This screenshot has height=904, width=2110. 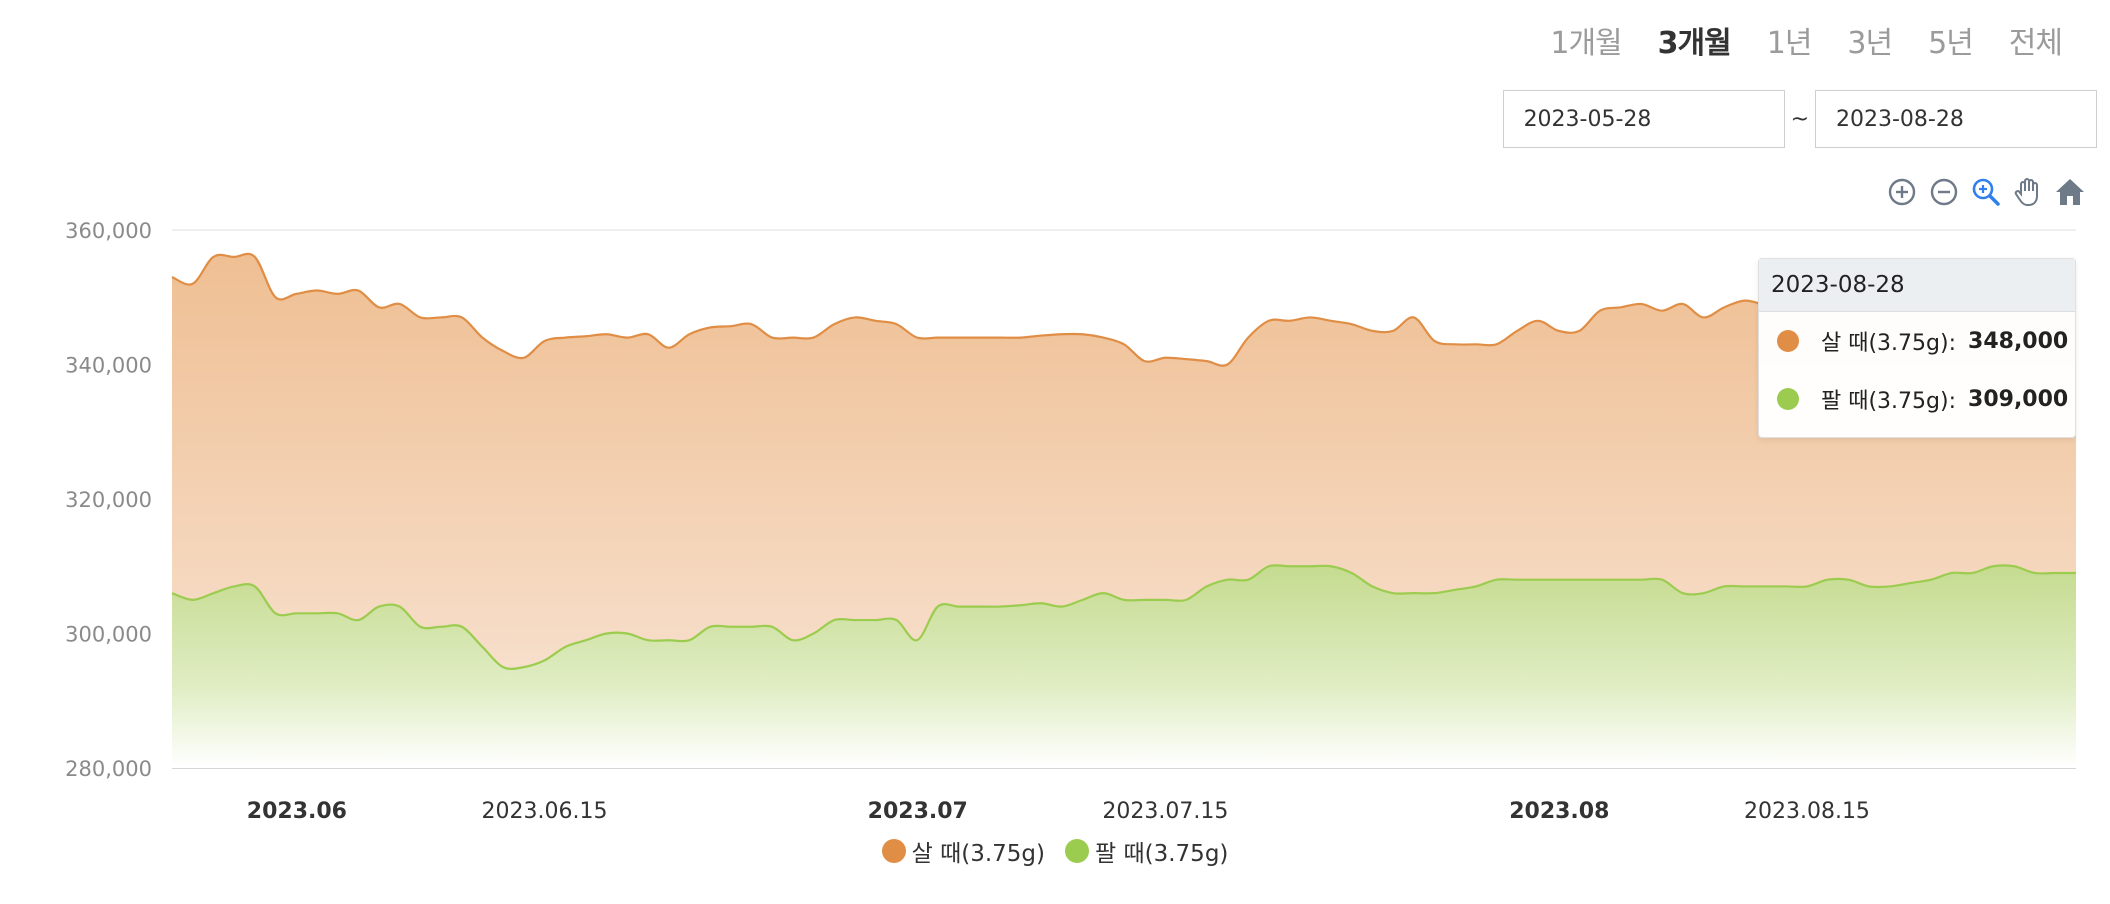 What do you see at coordinates (1889, 401) in the screenshot?
I see `tooltip-sell-label: 팔 때(3.75g):` at bounding box center [1889, 401].